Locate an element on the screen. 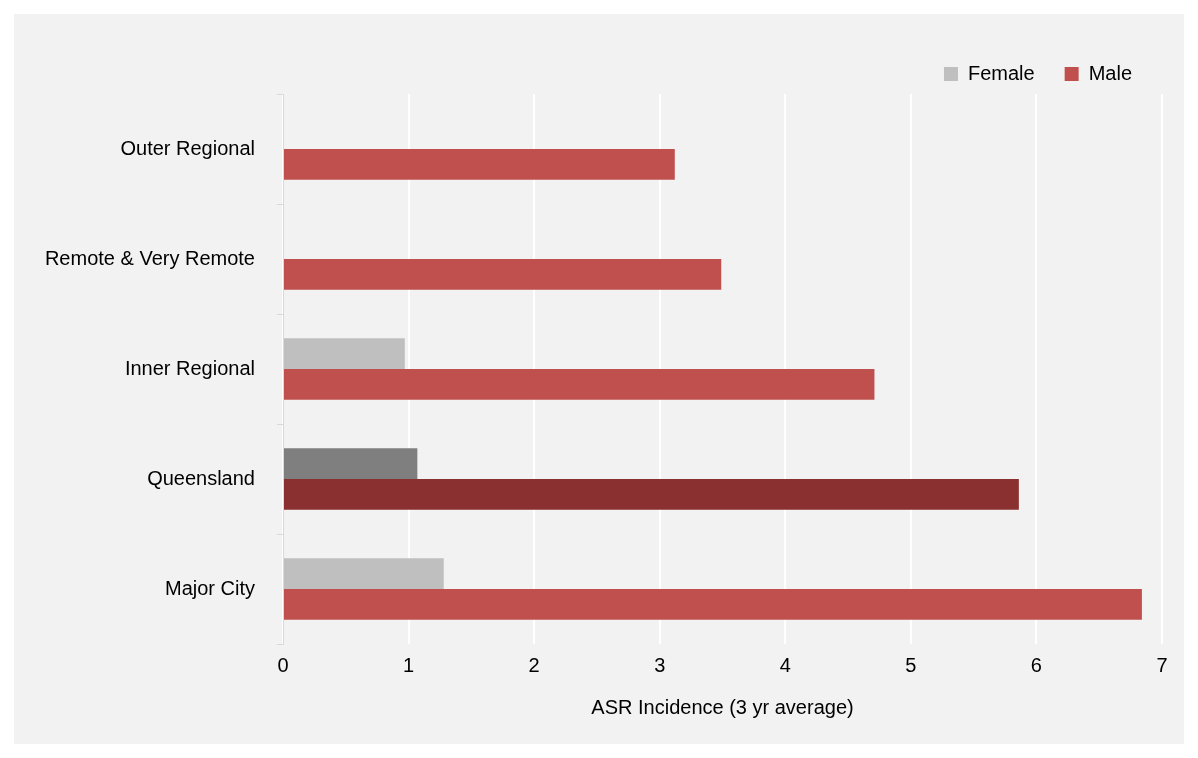 This screenshot has height=758, width=1198. y-tick-label: Queensland is located at coordinates (201, 477).